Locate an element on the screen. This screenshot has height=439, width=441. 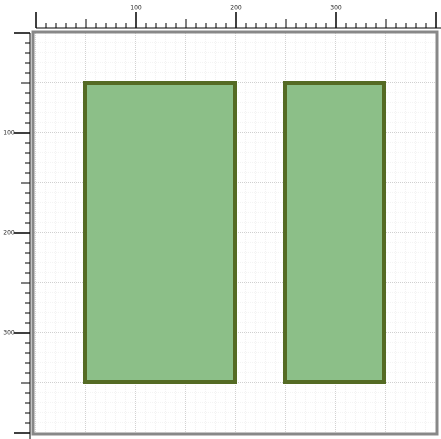
top-ruler: 100 200 300 is located at coordinates (238, 17).